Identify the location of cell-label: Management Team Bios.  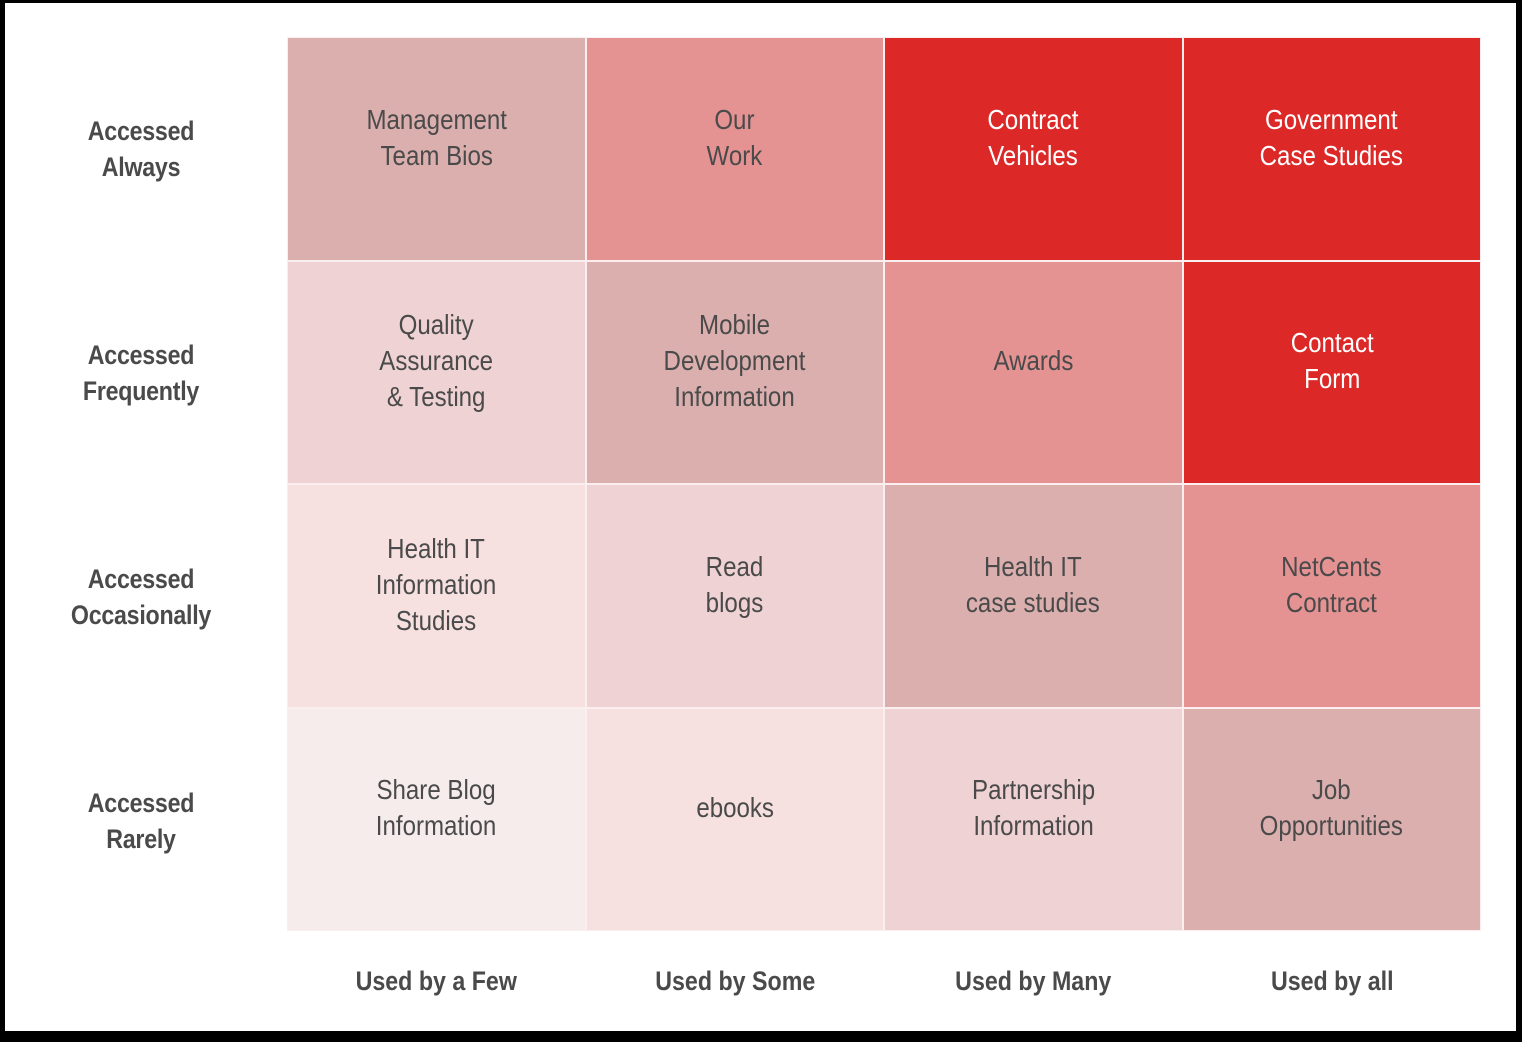
(436, 137).